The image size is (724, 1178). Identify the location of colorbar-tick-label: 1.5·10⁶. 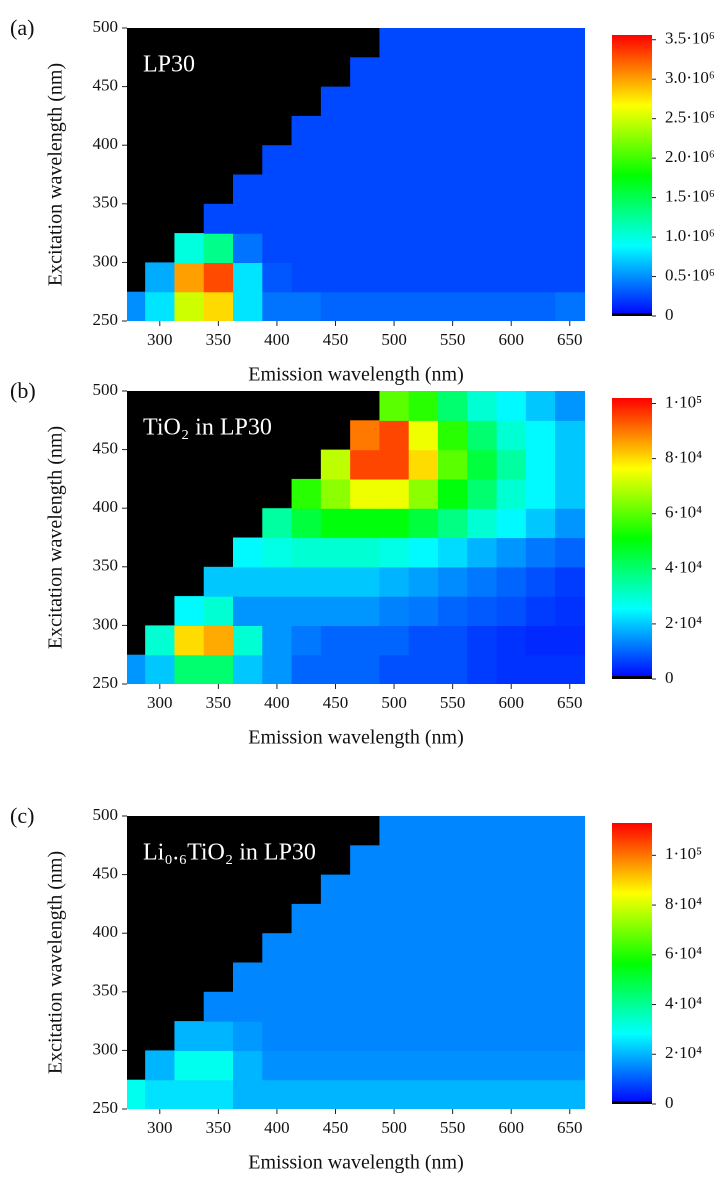
(690, 196).